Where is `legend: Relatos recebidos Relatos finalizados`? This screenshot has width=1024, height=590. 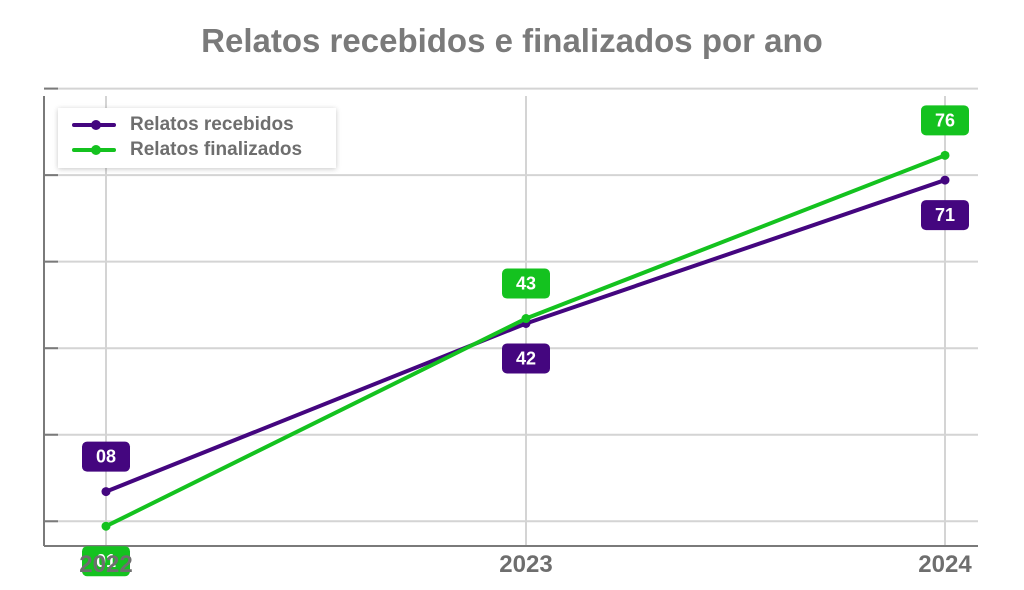
legend: Relatos recebidos Relatos finalizados is located at coordinates (197, 138).